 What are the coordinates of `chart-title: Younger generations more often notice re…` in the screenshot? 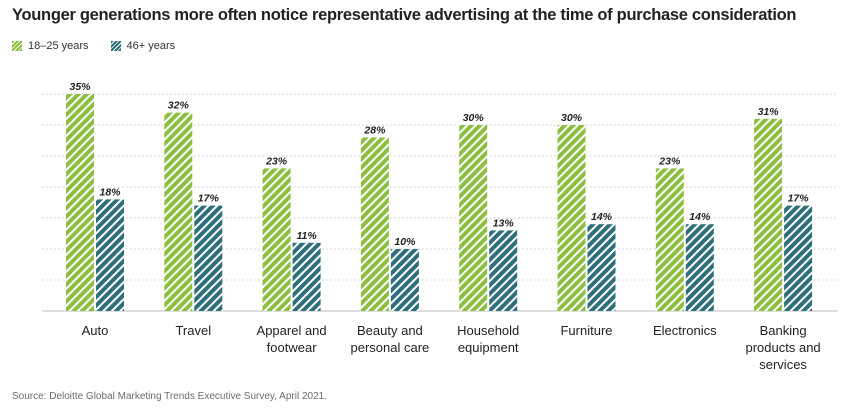 It's located at (404, 15).